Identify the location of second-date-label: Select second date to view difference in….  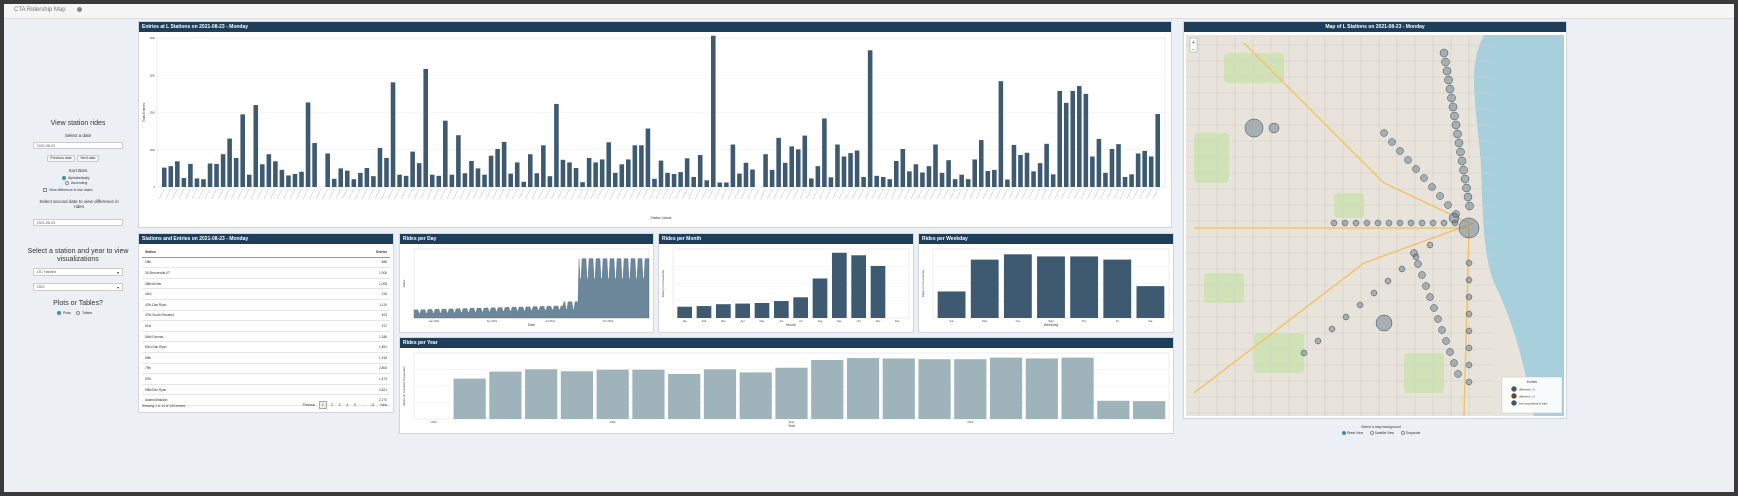
(79, 204).